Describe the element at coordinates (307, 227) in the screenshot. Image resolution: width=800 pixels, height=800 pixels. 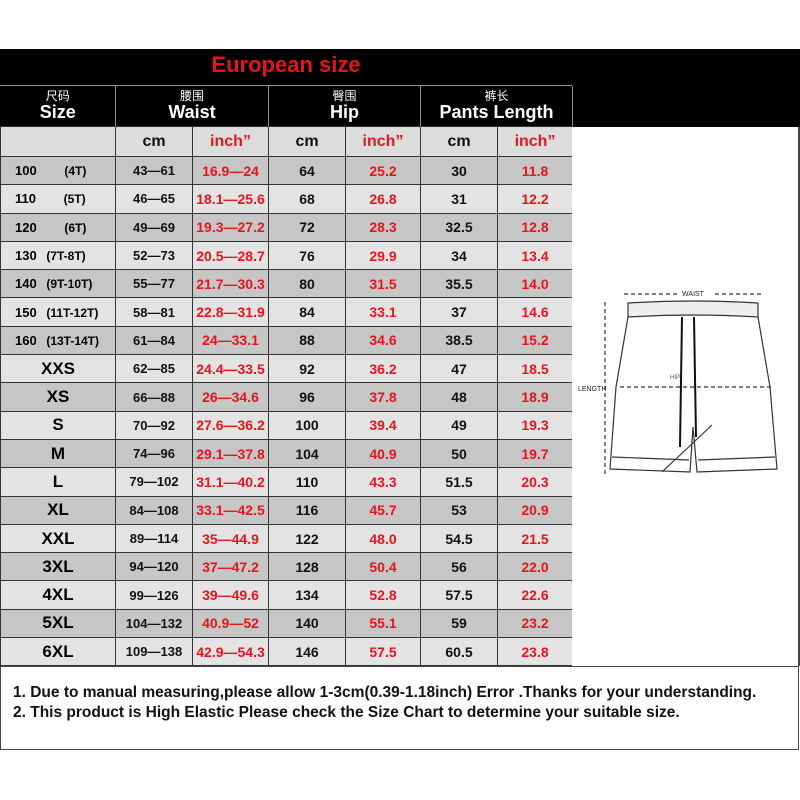
I see `hip-cm-cell: 72` at that location.